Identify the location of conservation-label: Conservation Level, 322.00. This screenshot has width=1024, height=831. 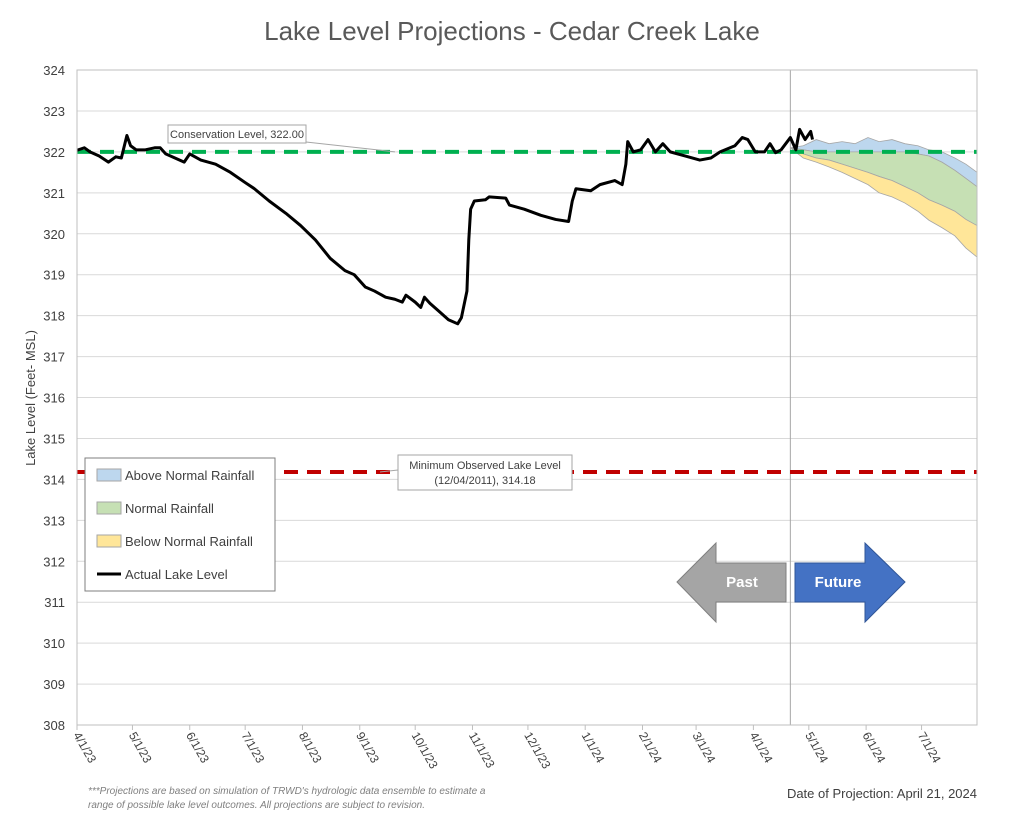
(237, 135).